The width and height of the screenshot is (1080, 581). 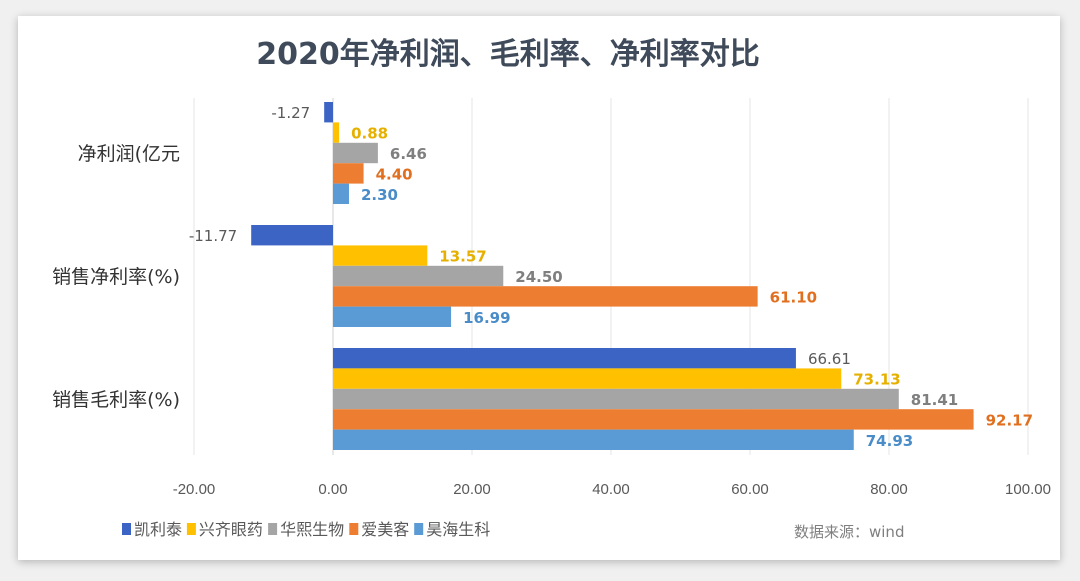 What do you see at coordinates (385, 529) in the screenshot?
I see `legend-label: 爱美客` at bounding box center [385, 529].